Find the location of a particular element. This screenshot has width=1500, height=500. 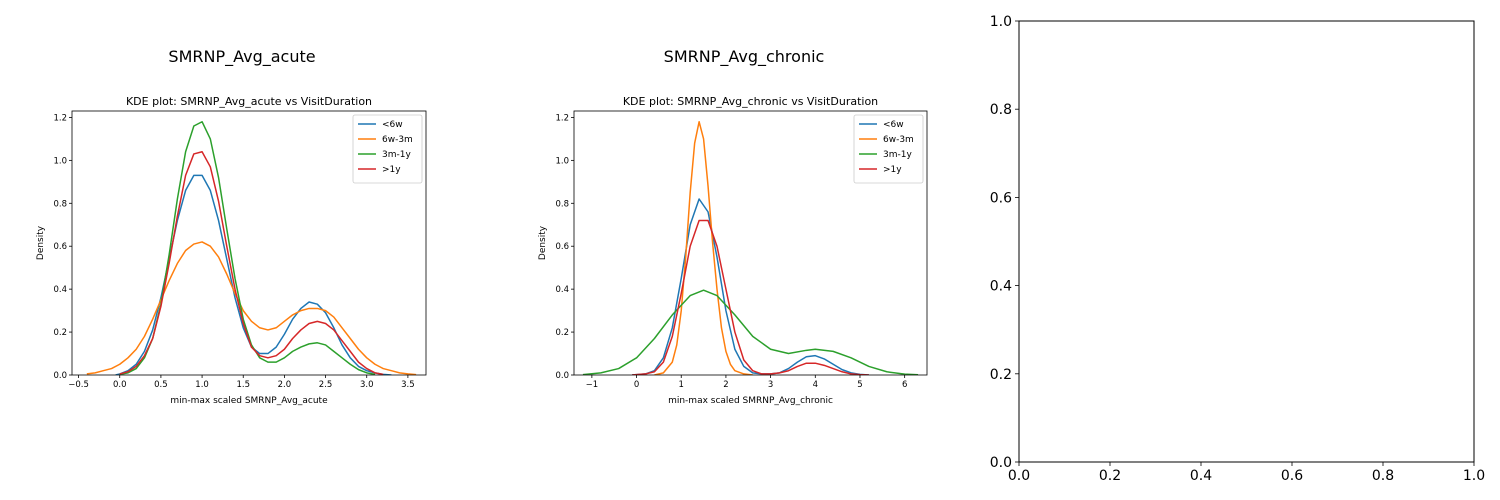

panel-suptitle: SMRNP_Avg_acute is located at coordinates (241, 57).